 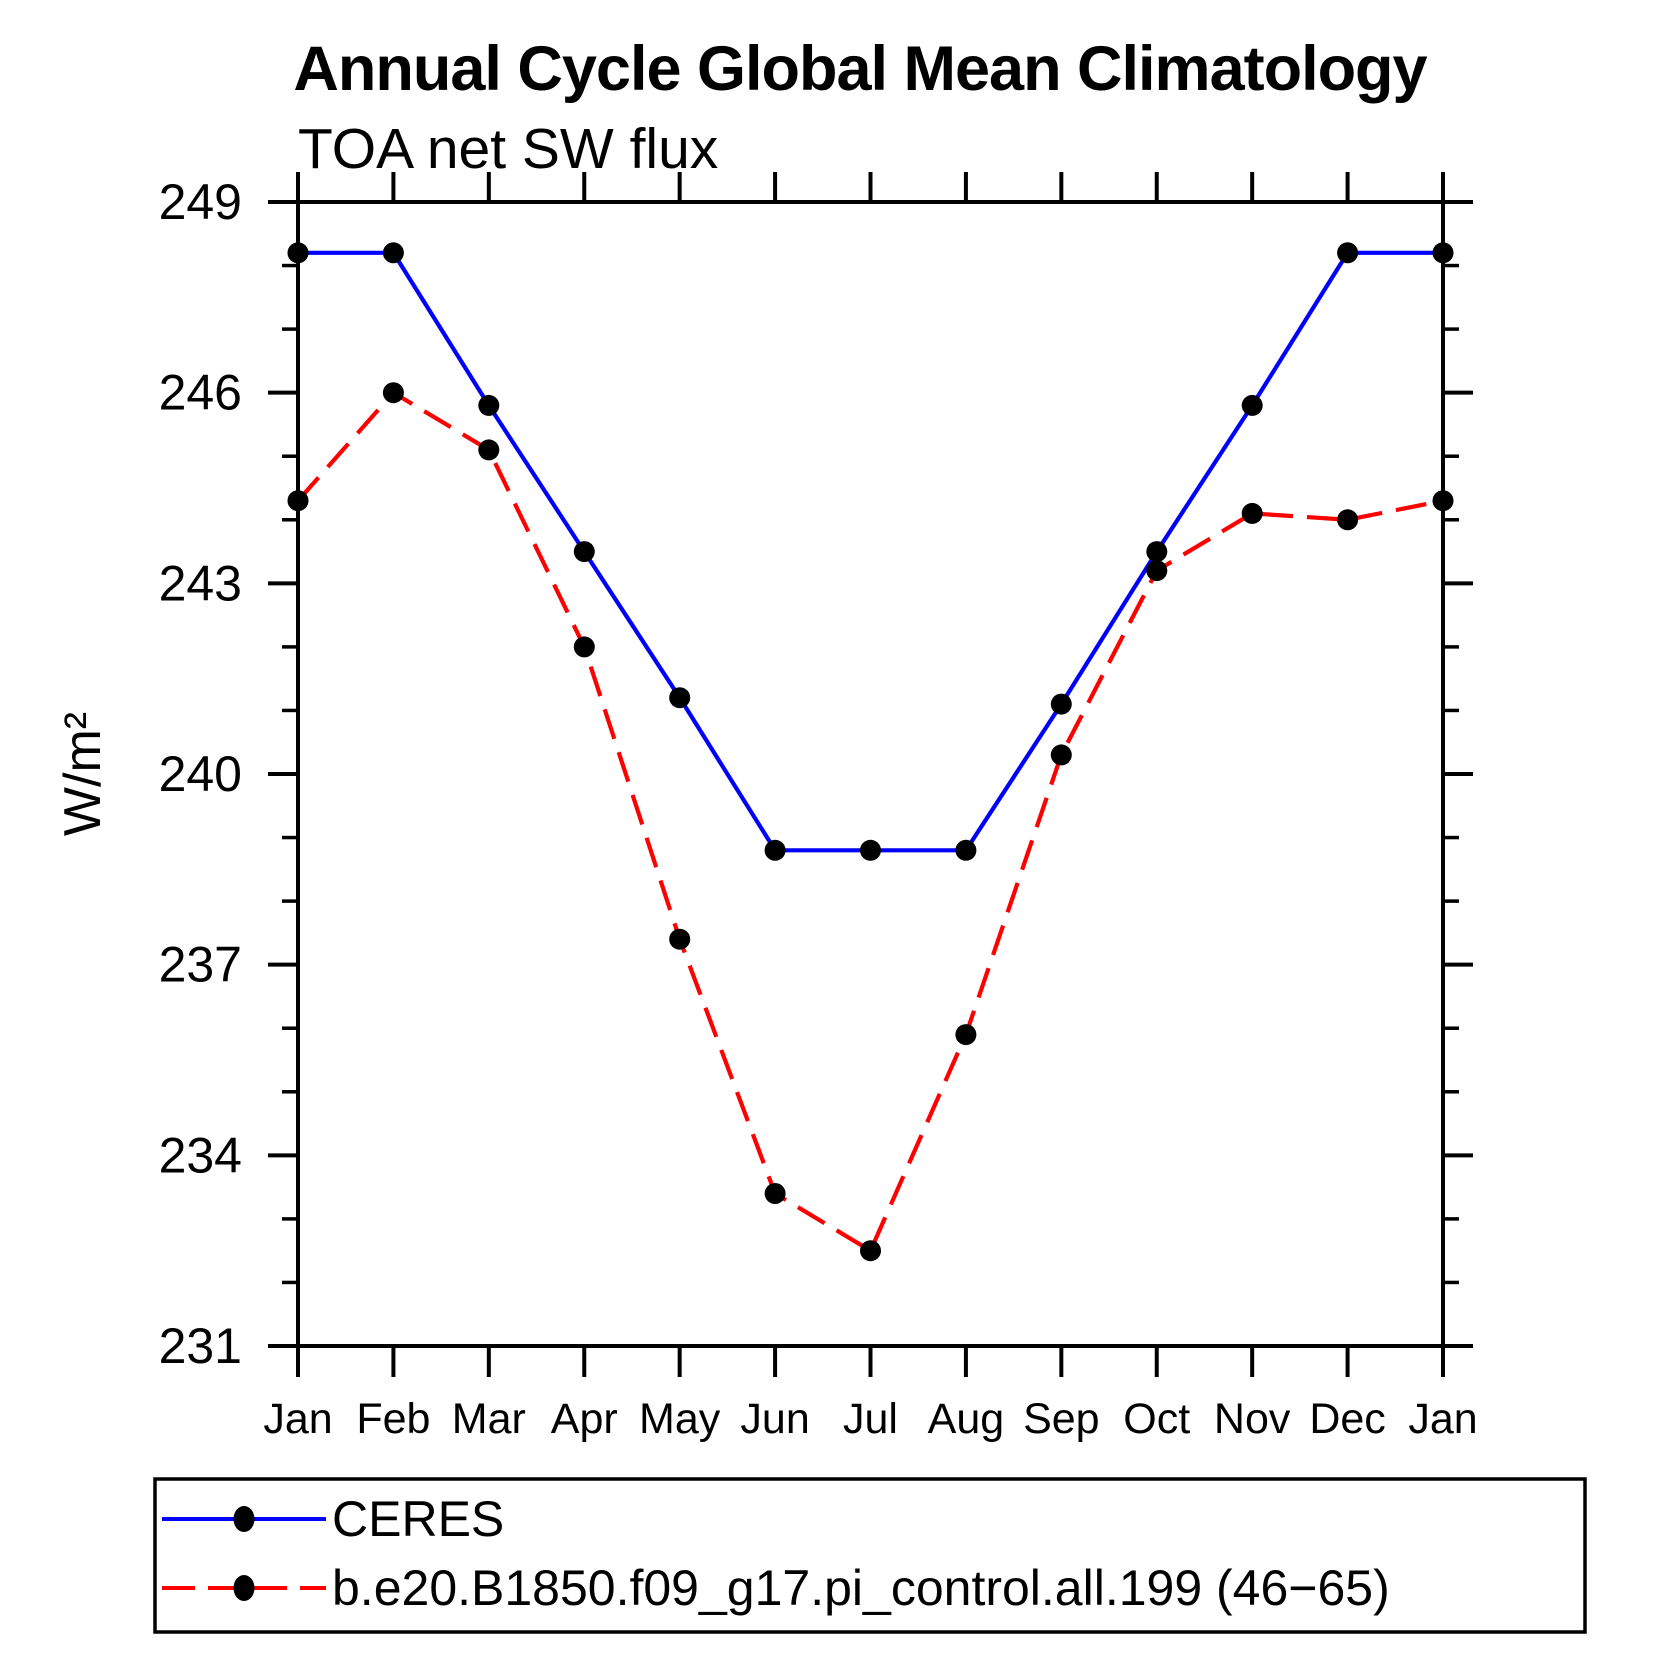 What do you see at coordinates (200, 583) in the screenshot?
I see `y-tick-label: 243` at bounding box center [200, 583].